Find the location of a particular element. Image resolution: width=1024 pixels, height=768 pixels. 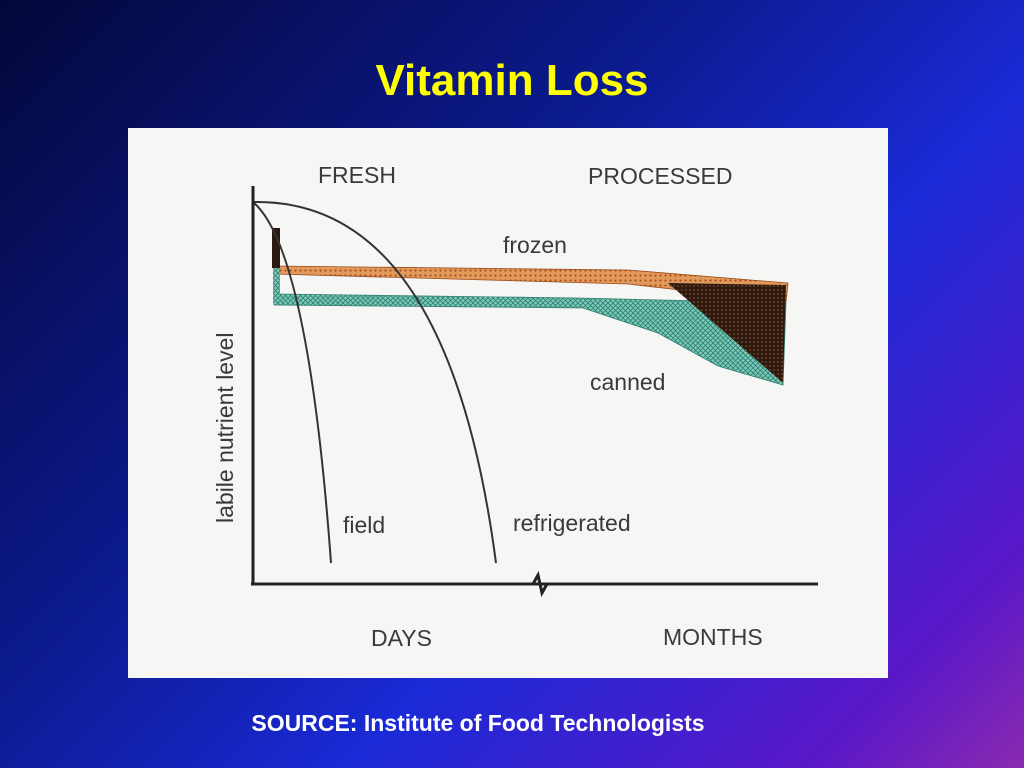

region-label-fresh: FRESH is located at coordinates (357, 175).